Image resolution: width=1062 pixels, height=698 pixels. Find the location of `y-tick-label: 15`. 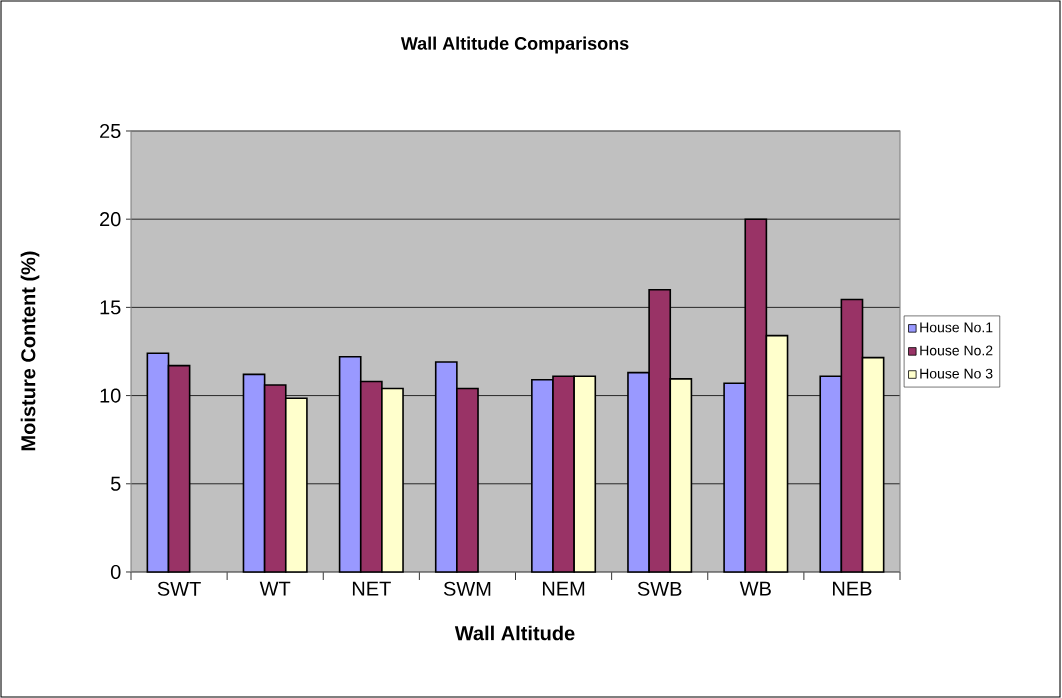

y-tick-label: 15 is located at coordinates (110, 307).